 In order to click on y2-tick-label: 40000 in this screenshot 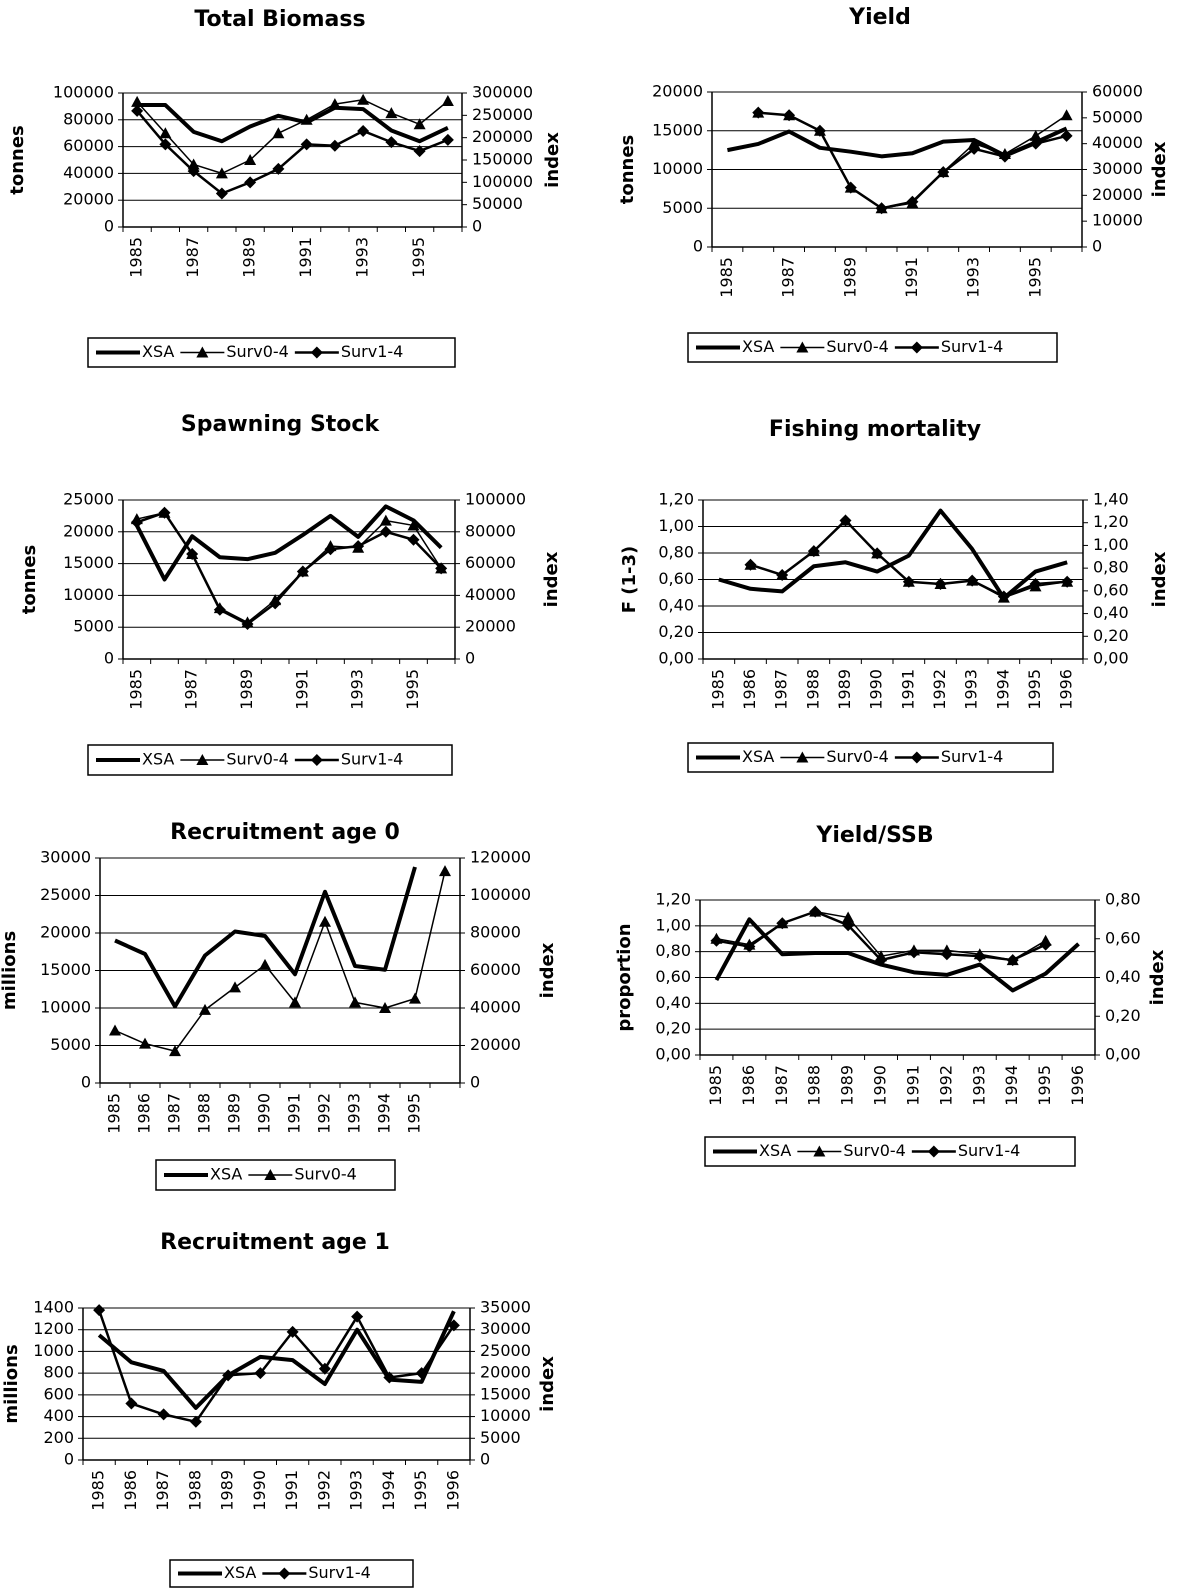, I will do `click(495, 1007)`.